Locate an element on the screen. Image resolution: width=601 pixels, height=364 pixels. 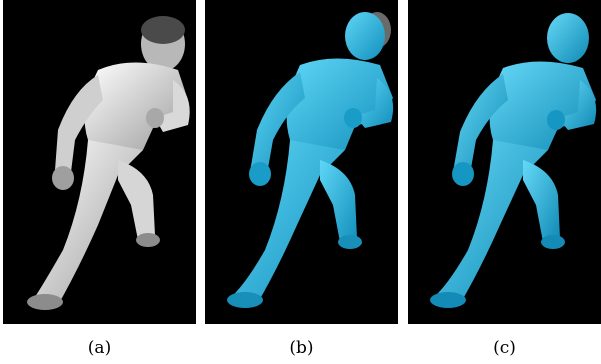
caption-a: (a) is located at coordinates (99, 348).